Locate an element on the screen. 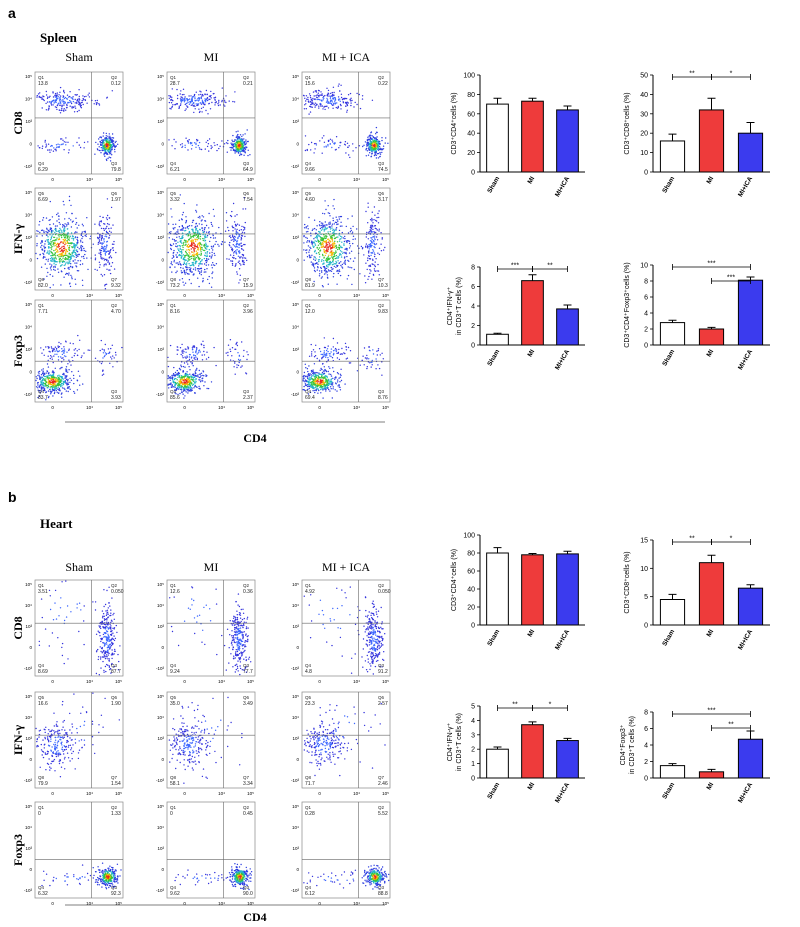 This screenshot has width=800, height=927. row-marker-label: CD8 is located at coordinates (18, 122).